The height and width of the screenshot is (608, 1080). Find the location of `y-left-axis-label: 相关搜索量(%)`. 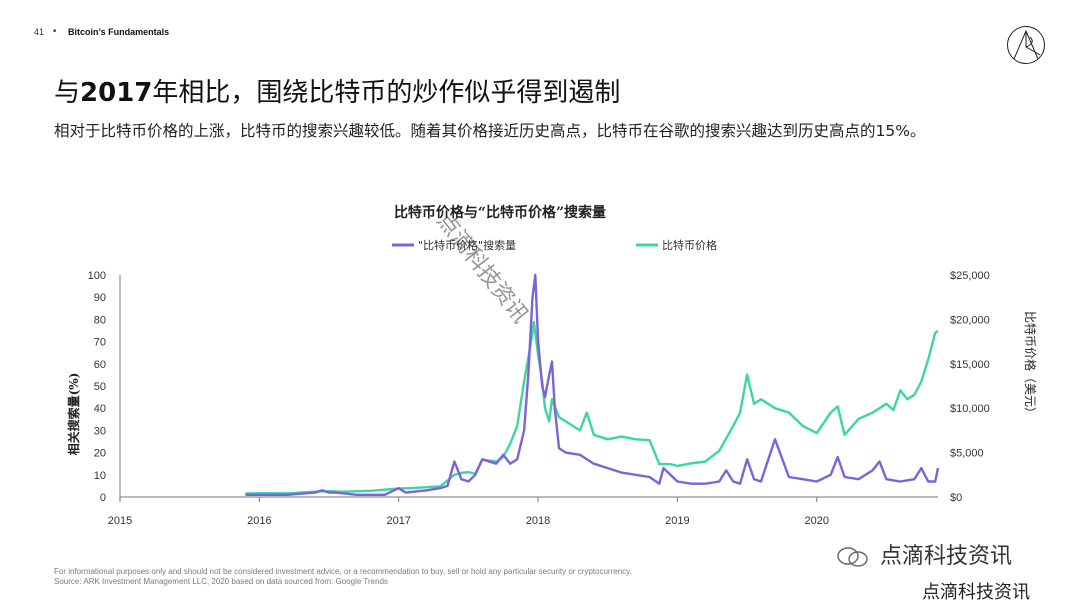

y-left-axis-label: 相关搜索量(%) is located at coordinates (73, 414).